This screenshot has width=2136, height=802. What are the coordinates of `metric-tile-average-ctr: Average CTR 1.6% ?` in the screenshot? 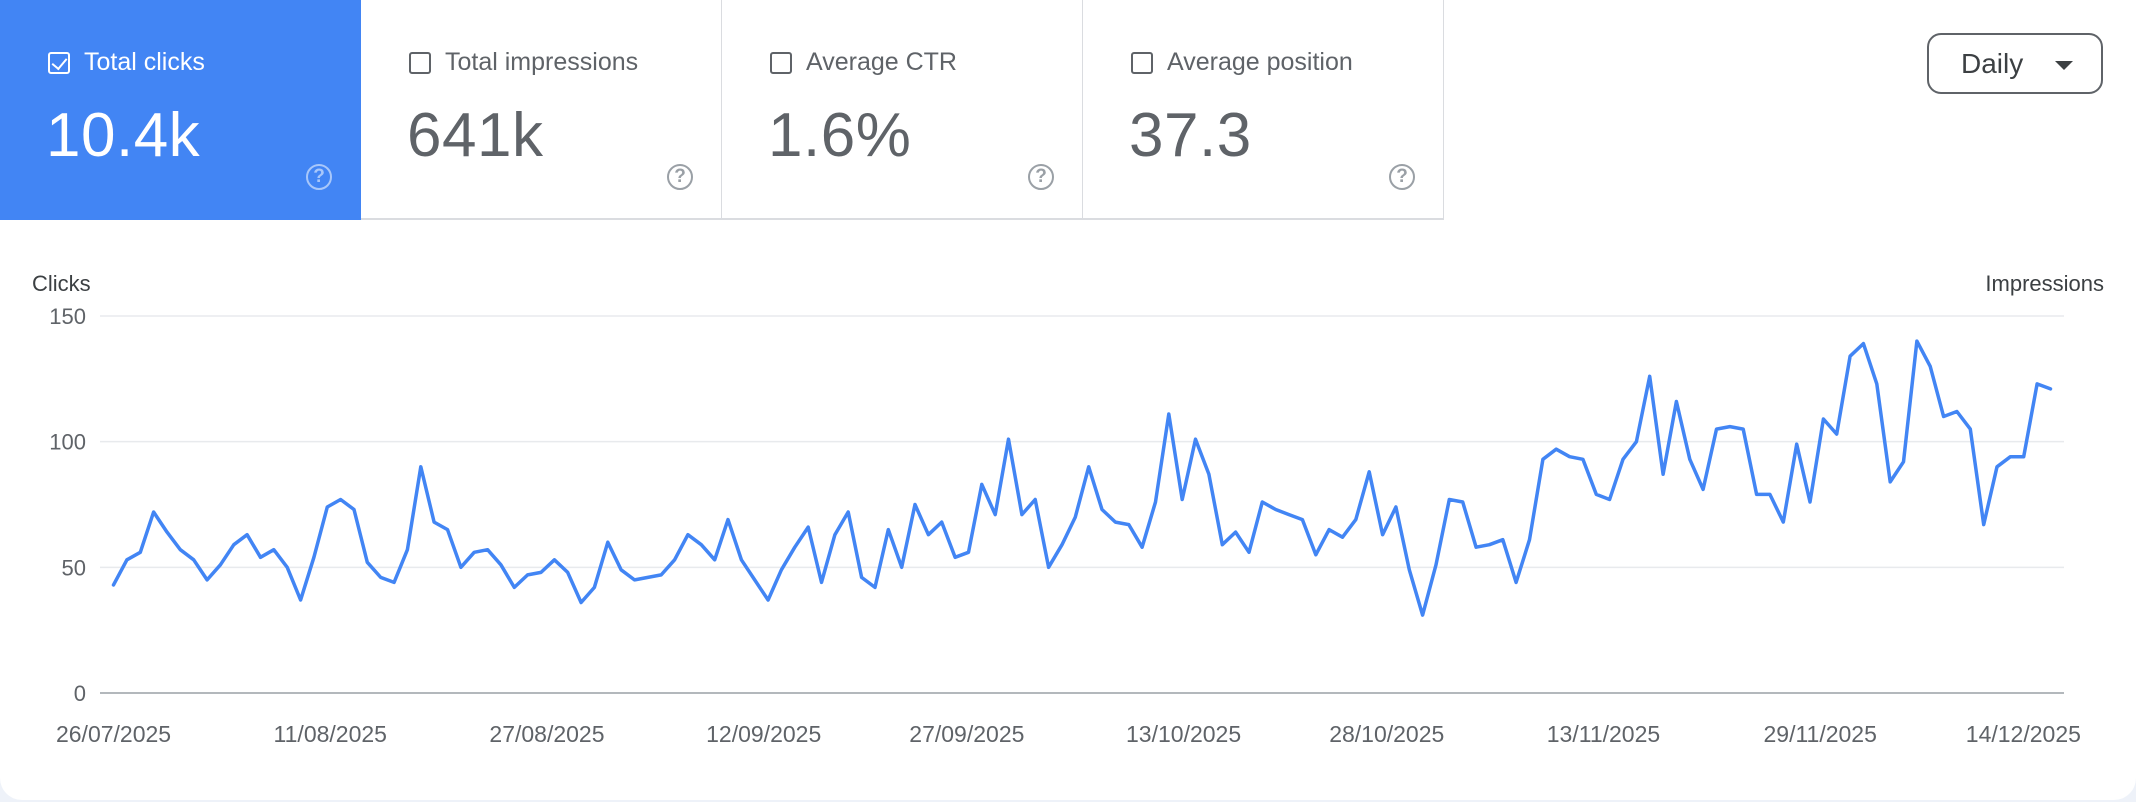 It's located at (902, 110).